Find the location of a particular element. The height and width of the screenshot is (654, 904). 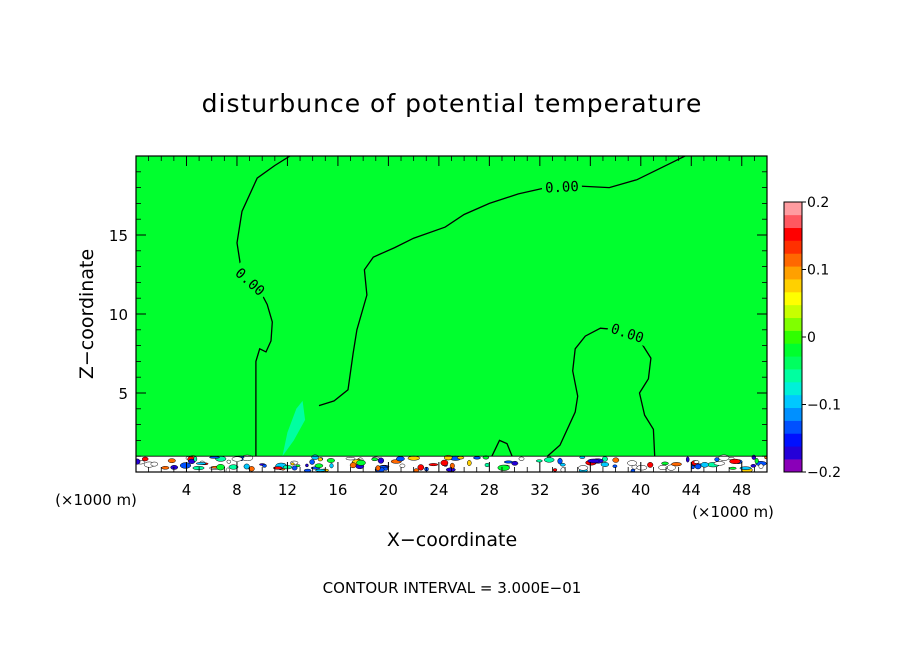

contour-line is located at coordinates (502, 448).